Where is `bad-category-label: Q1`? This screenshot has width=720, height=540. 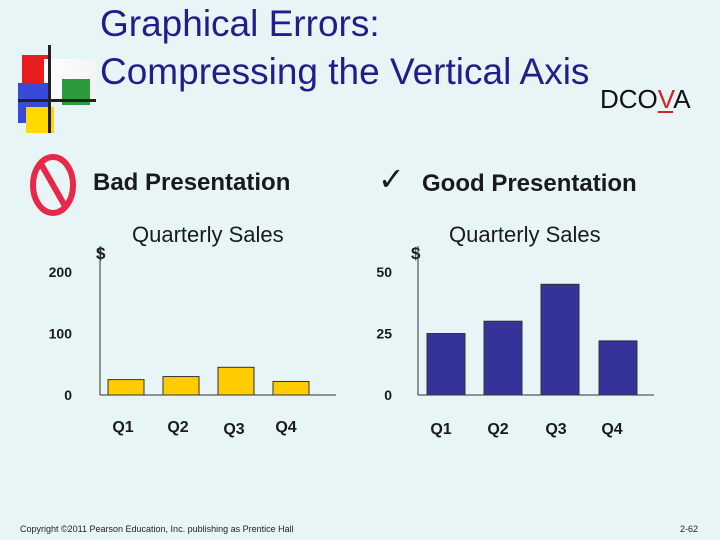 bad-category-label: Q1 is located at coordinates (122, 427).